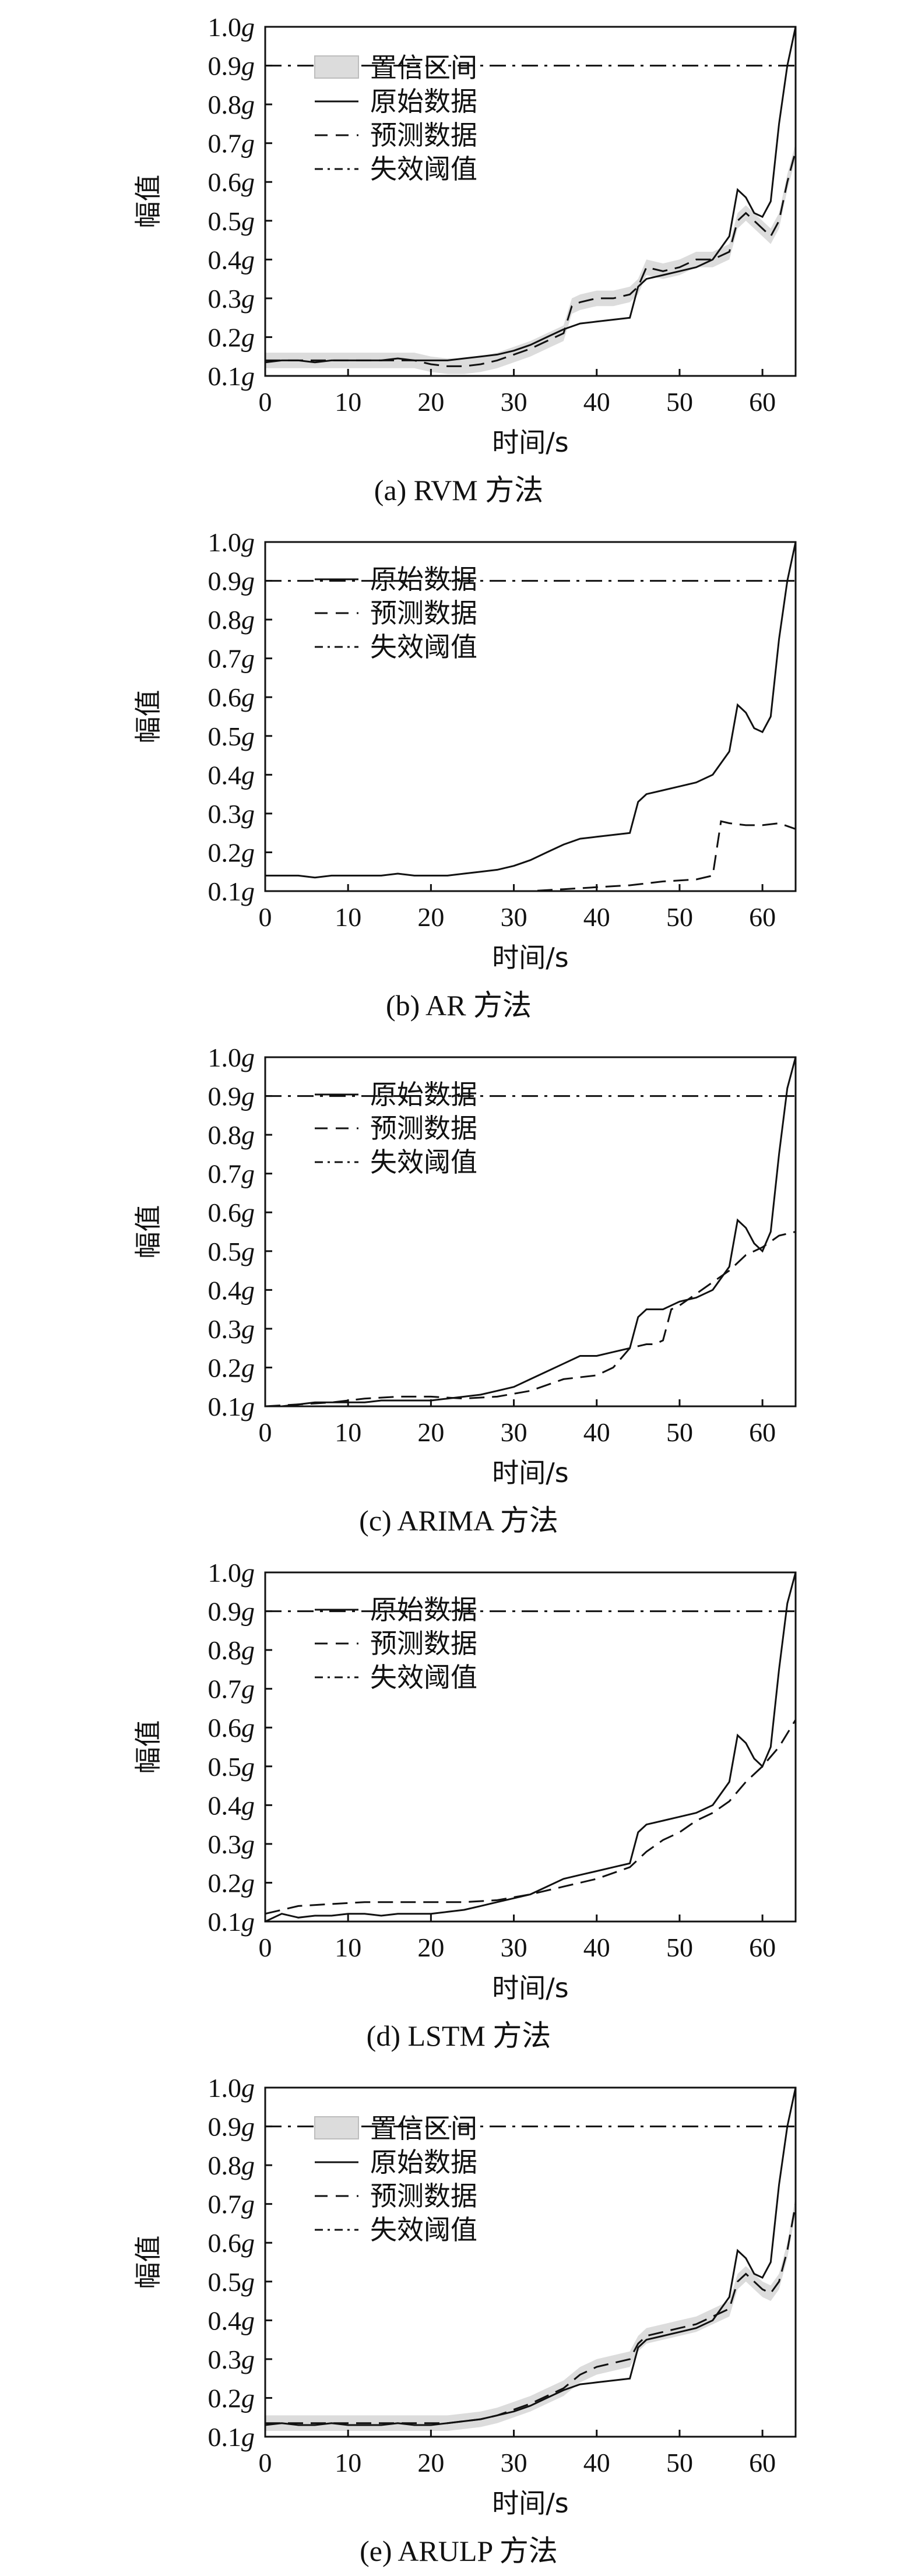  I want to click on chart-caption: (e) ARULP 方法, so click(459, 2551).